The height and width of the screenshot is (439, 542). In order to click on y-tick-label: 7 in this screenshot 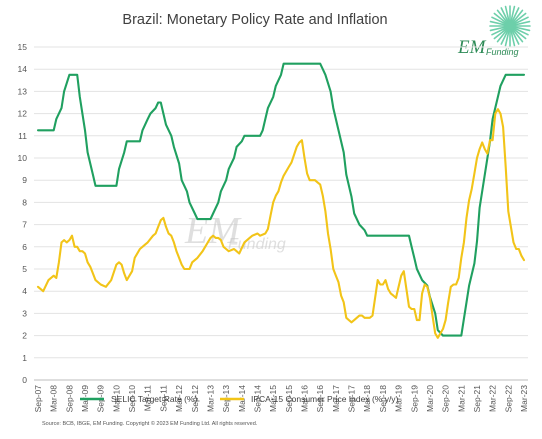, I will do `click(24, 225)`.